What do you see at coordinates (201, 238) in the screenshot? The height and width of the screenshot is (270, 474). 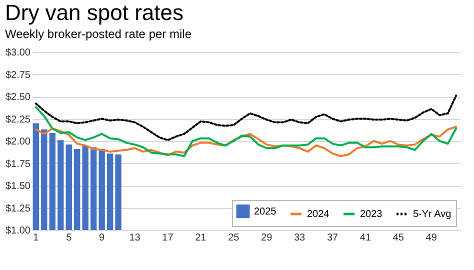 I see `x-tick-label: 21` at bounding box center [201, 238].